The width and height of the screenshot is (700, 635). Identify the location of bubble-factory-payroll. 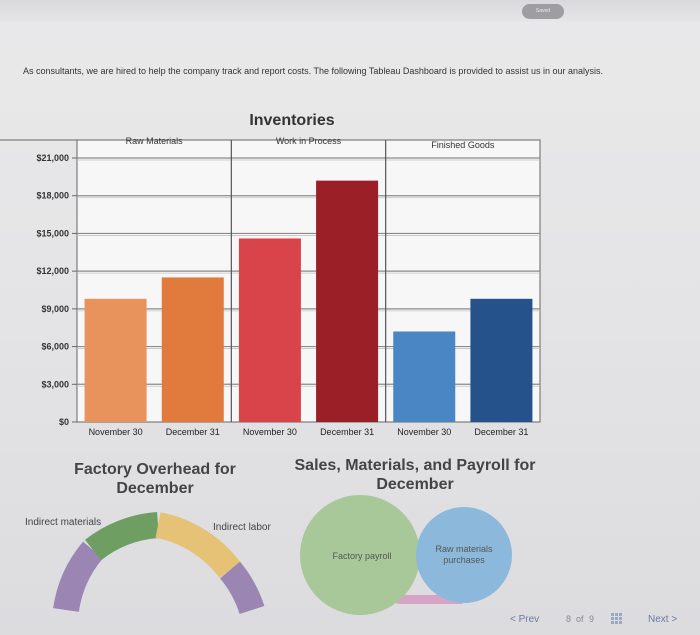
(360, 555).